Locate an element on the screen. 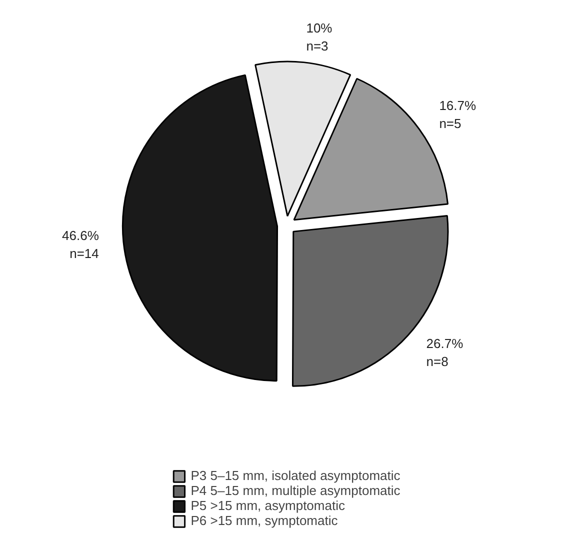 The width and height of the screenshot is (572, 538). legend-label: P3 5–15 mm, isolated asymptomatic is located at coordinates (295, 475).